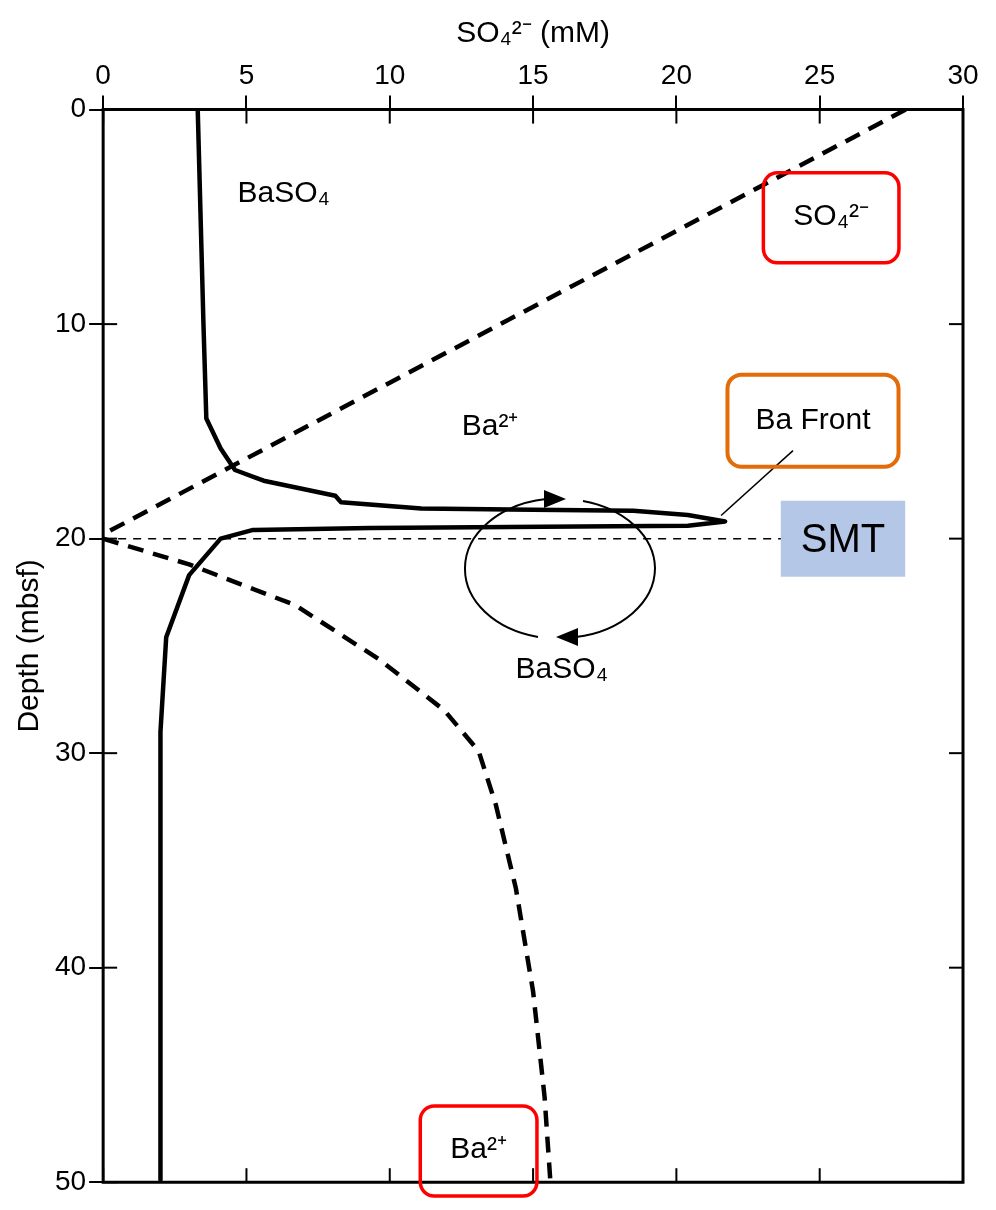  What do you see at coordinates (70, 322) in the screenshot?
I see `y-tick-label: 10` at bounding box center [70, 322].